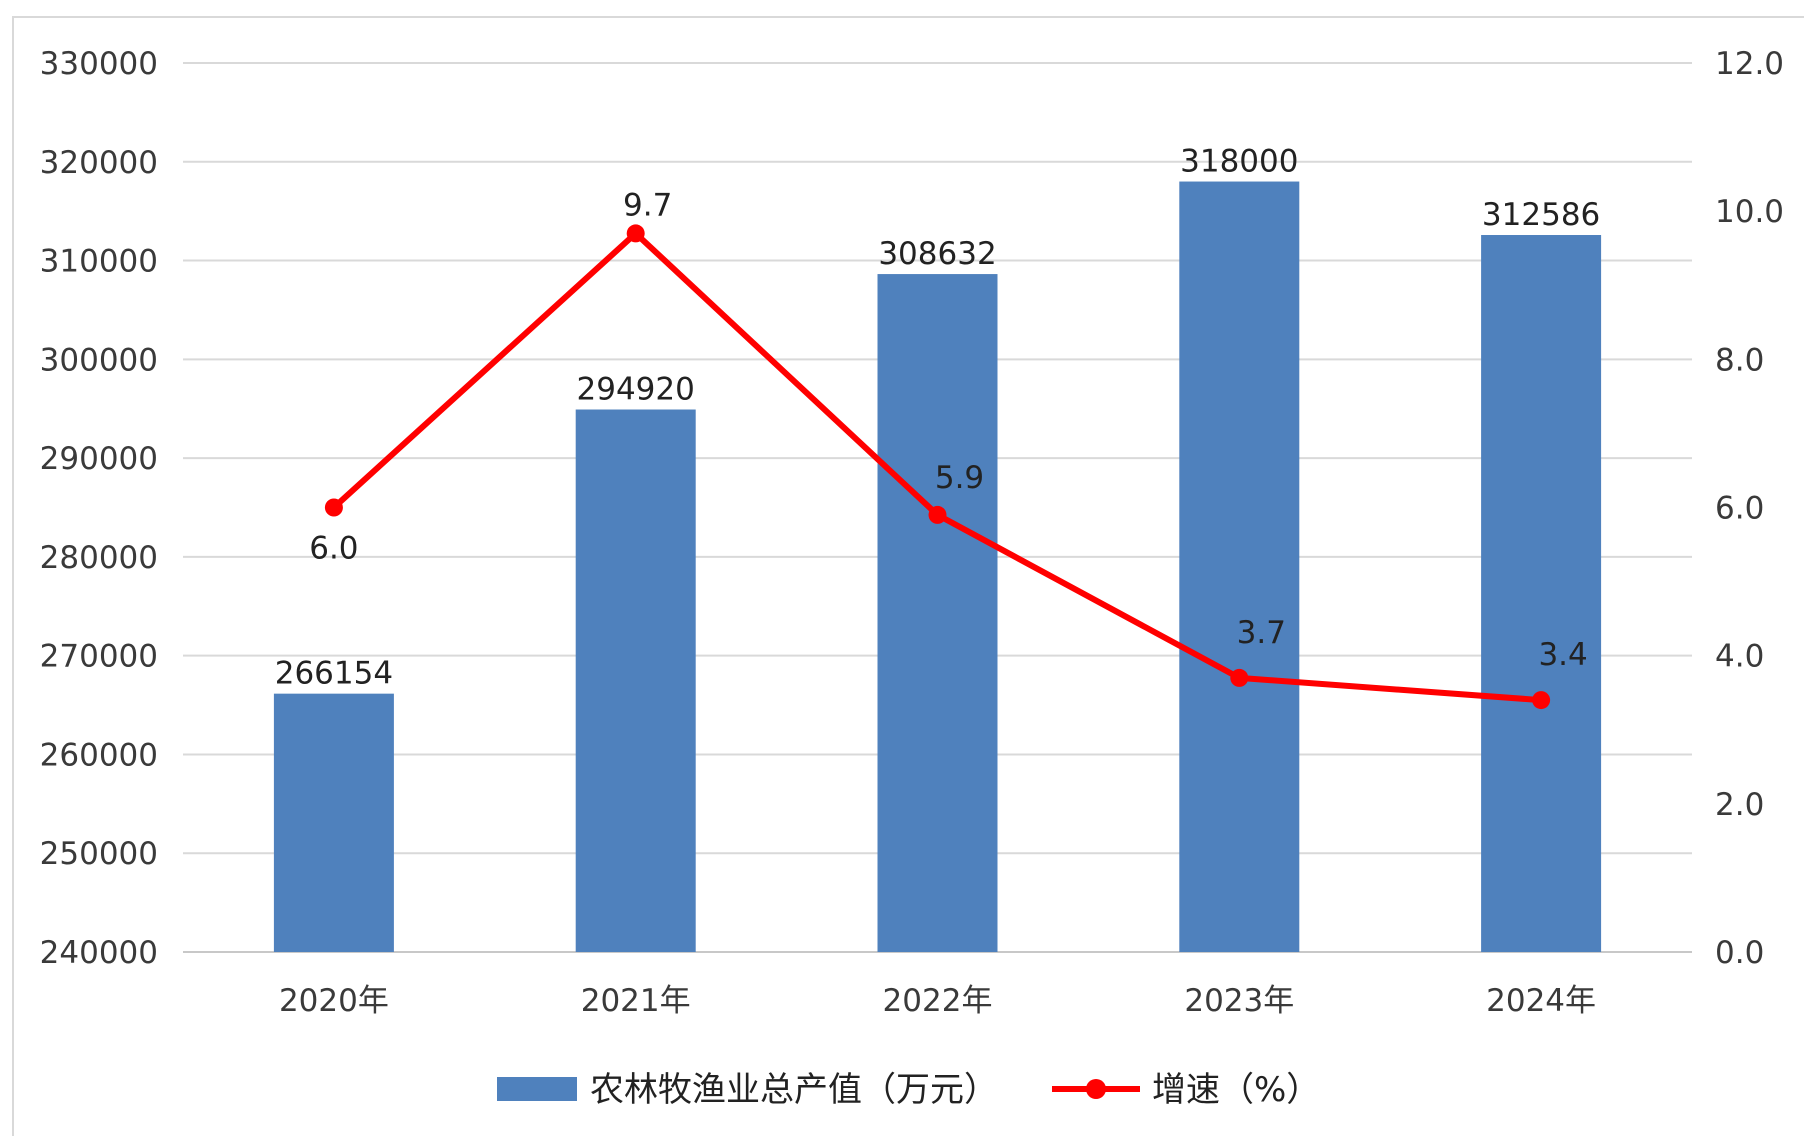  I want to click on right-axis-tick-label: 12.0, so click(1749, 64).